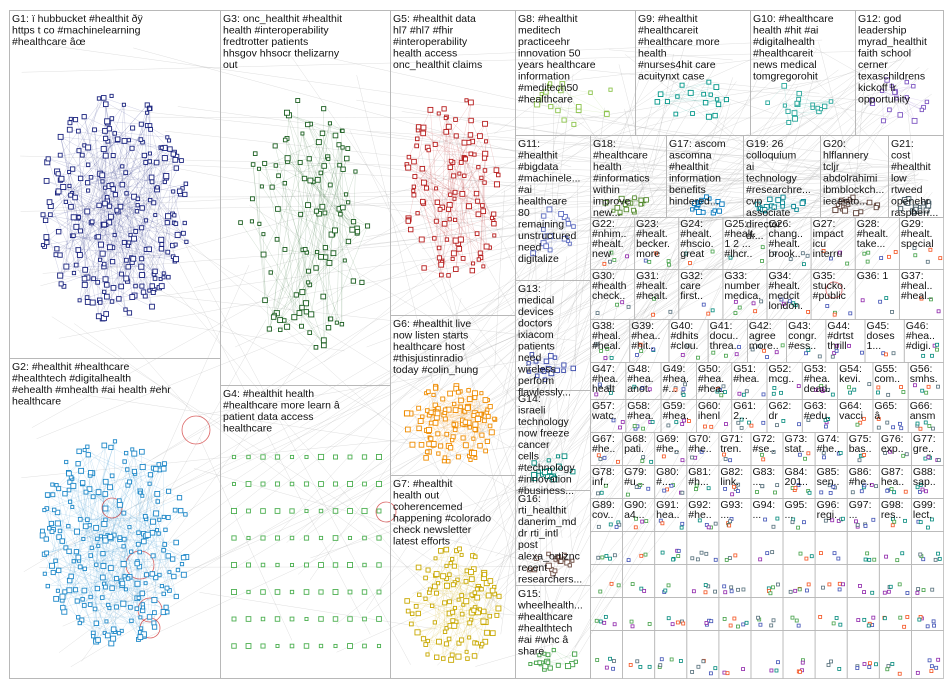 The image size is (950, 688). I want to click on self-loop, so click(386, 512).